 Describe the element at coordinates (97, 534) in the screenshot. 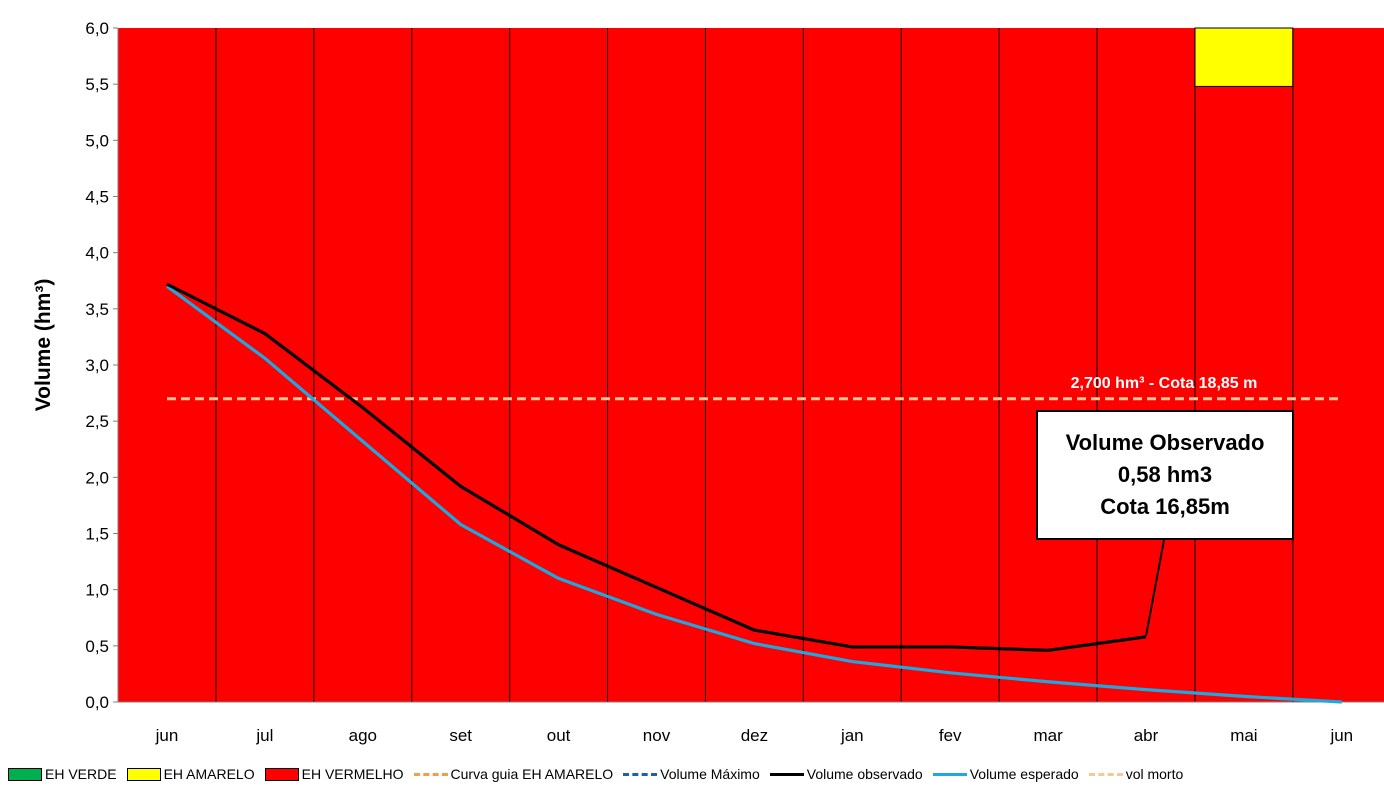

I see `y-tick-label: 1,5` at that location.